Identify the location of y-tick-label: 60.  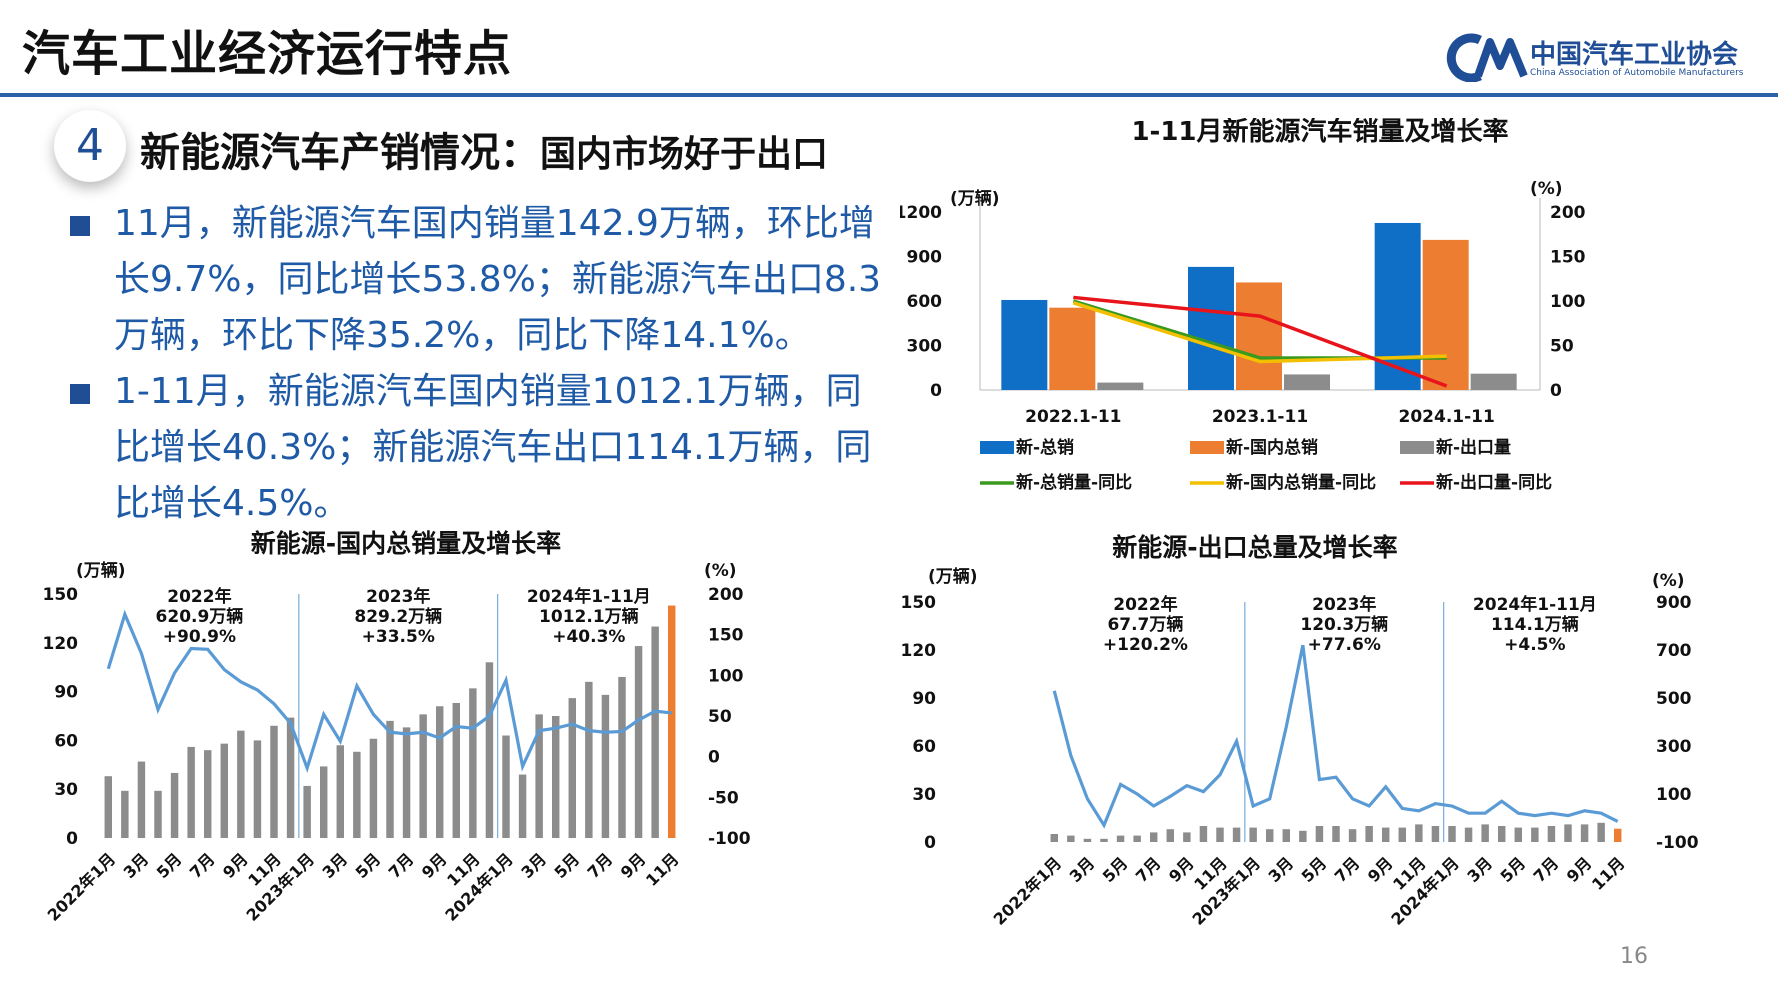
(924, 747).